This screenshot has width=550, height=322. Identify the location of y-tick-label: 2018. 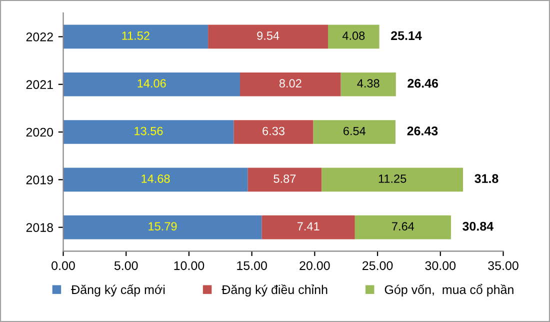
(39, 227).